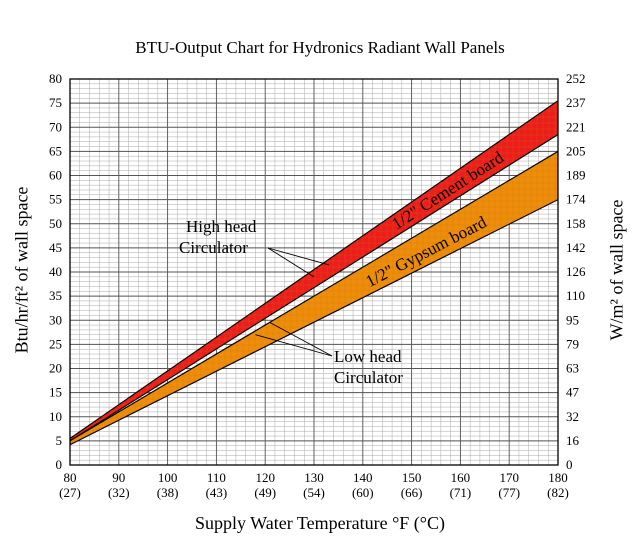  I want to click on y-tick-right: 0, so click(569, 464).